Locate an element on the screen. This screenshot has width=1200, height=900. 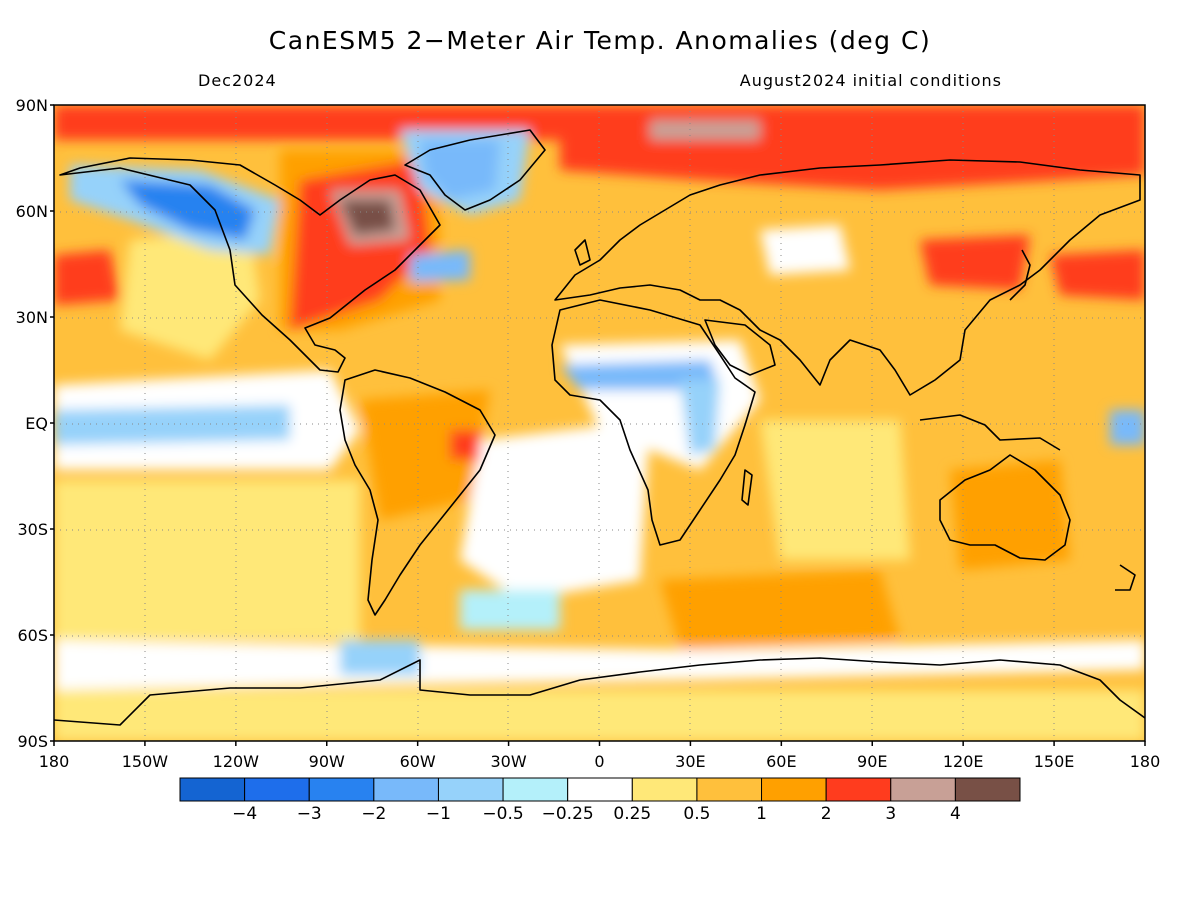
colorbar-label: 1 is located at coordinates (761, 814).